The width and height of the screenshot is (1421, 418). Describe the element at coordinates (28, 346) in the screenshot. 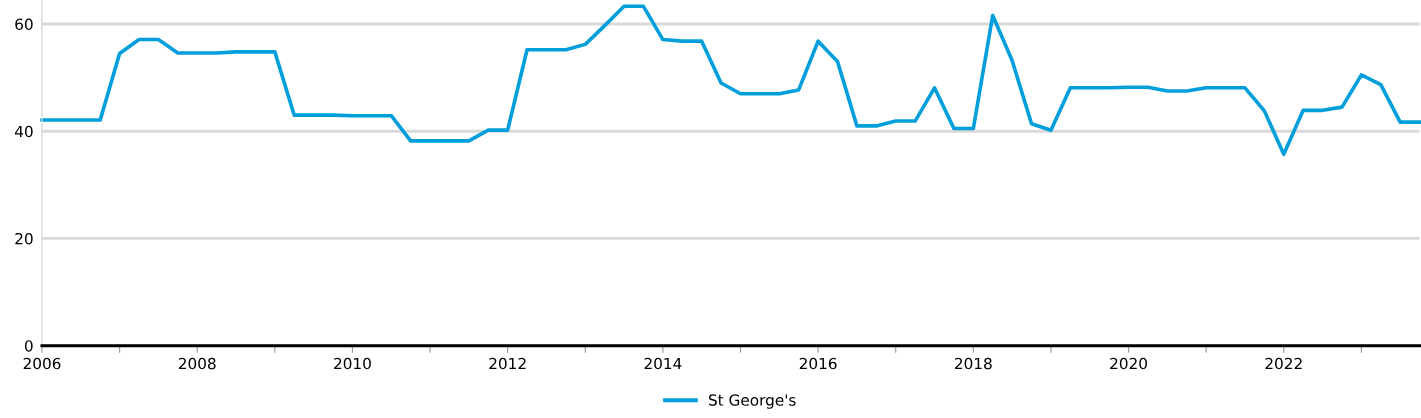

I see `y-tick-label: 0` at that location.